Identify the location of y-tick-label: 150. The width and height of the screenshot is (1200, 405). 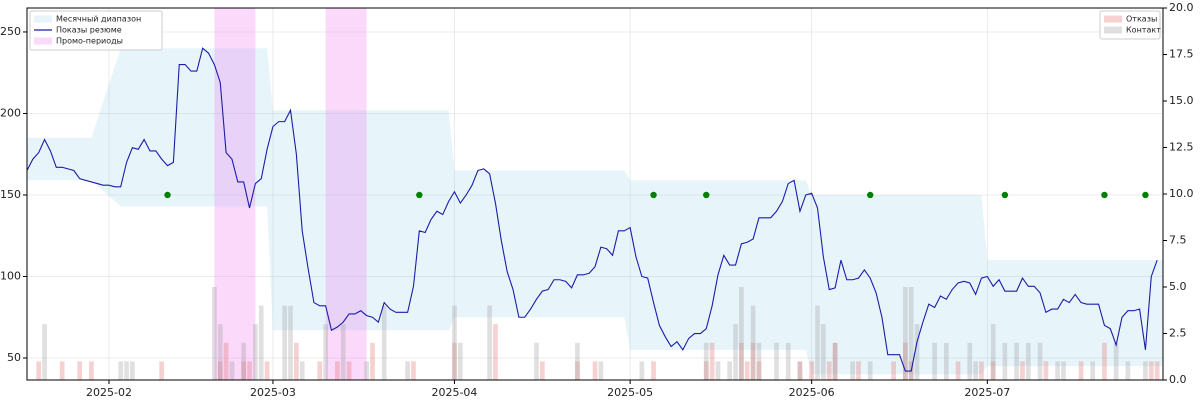
(10, 194).